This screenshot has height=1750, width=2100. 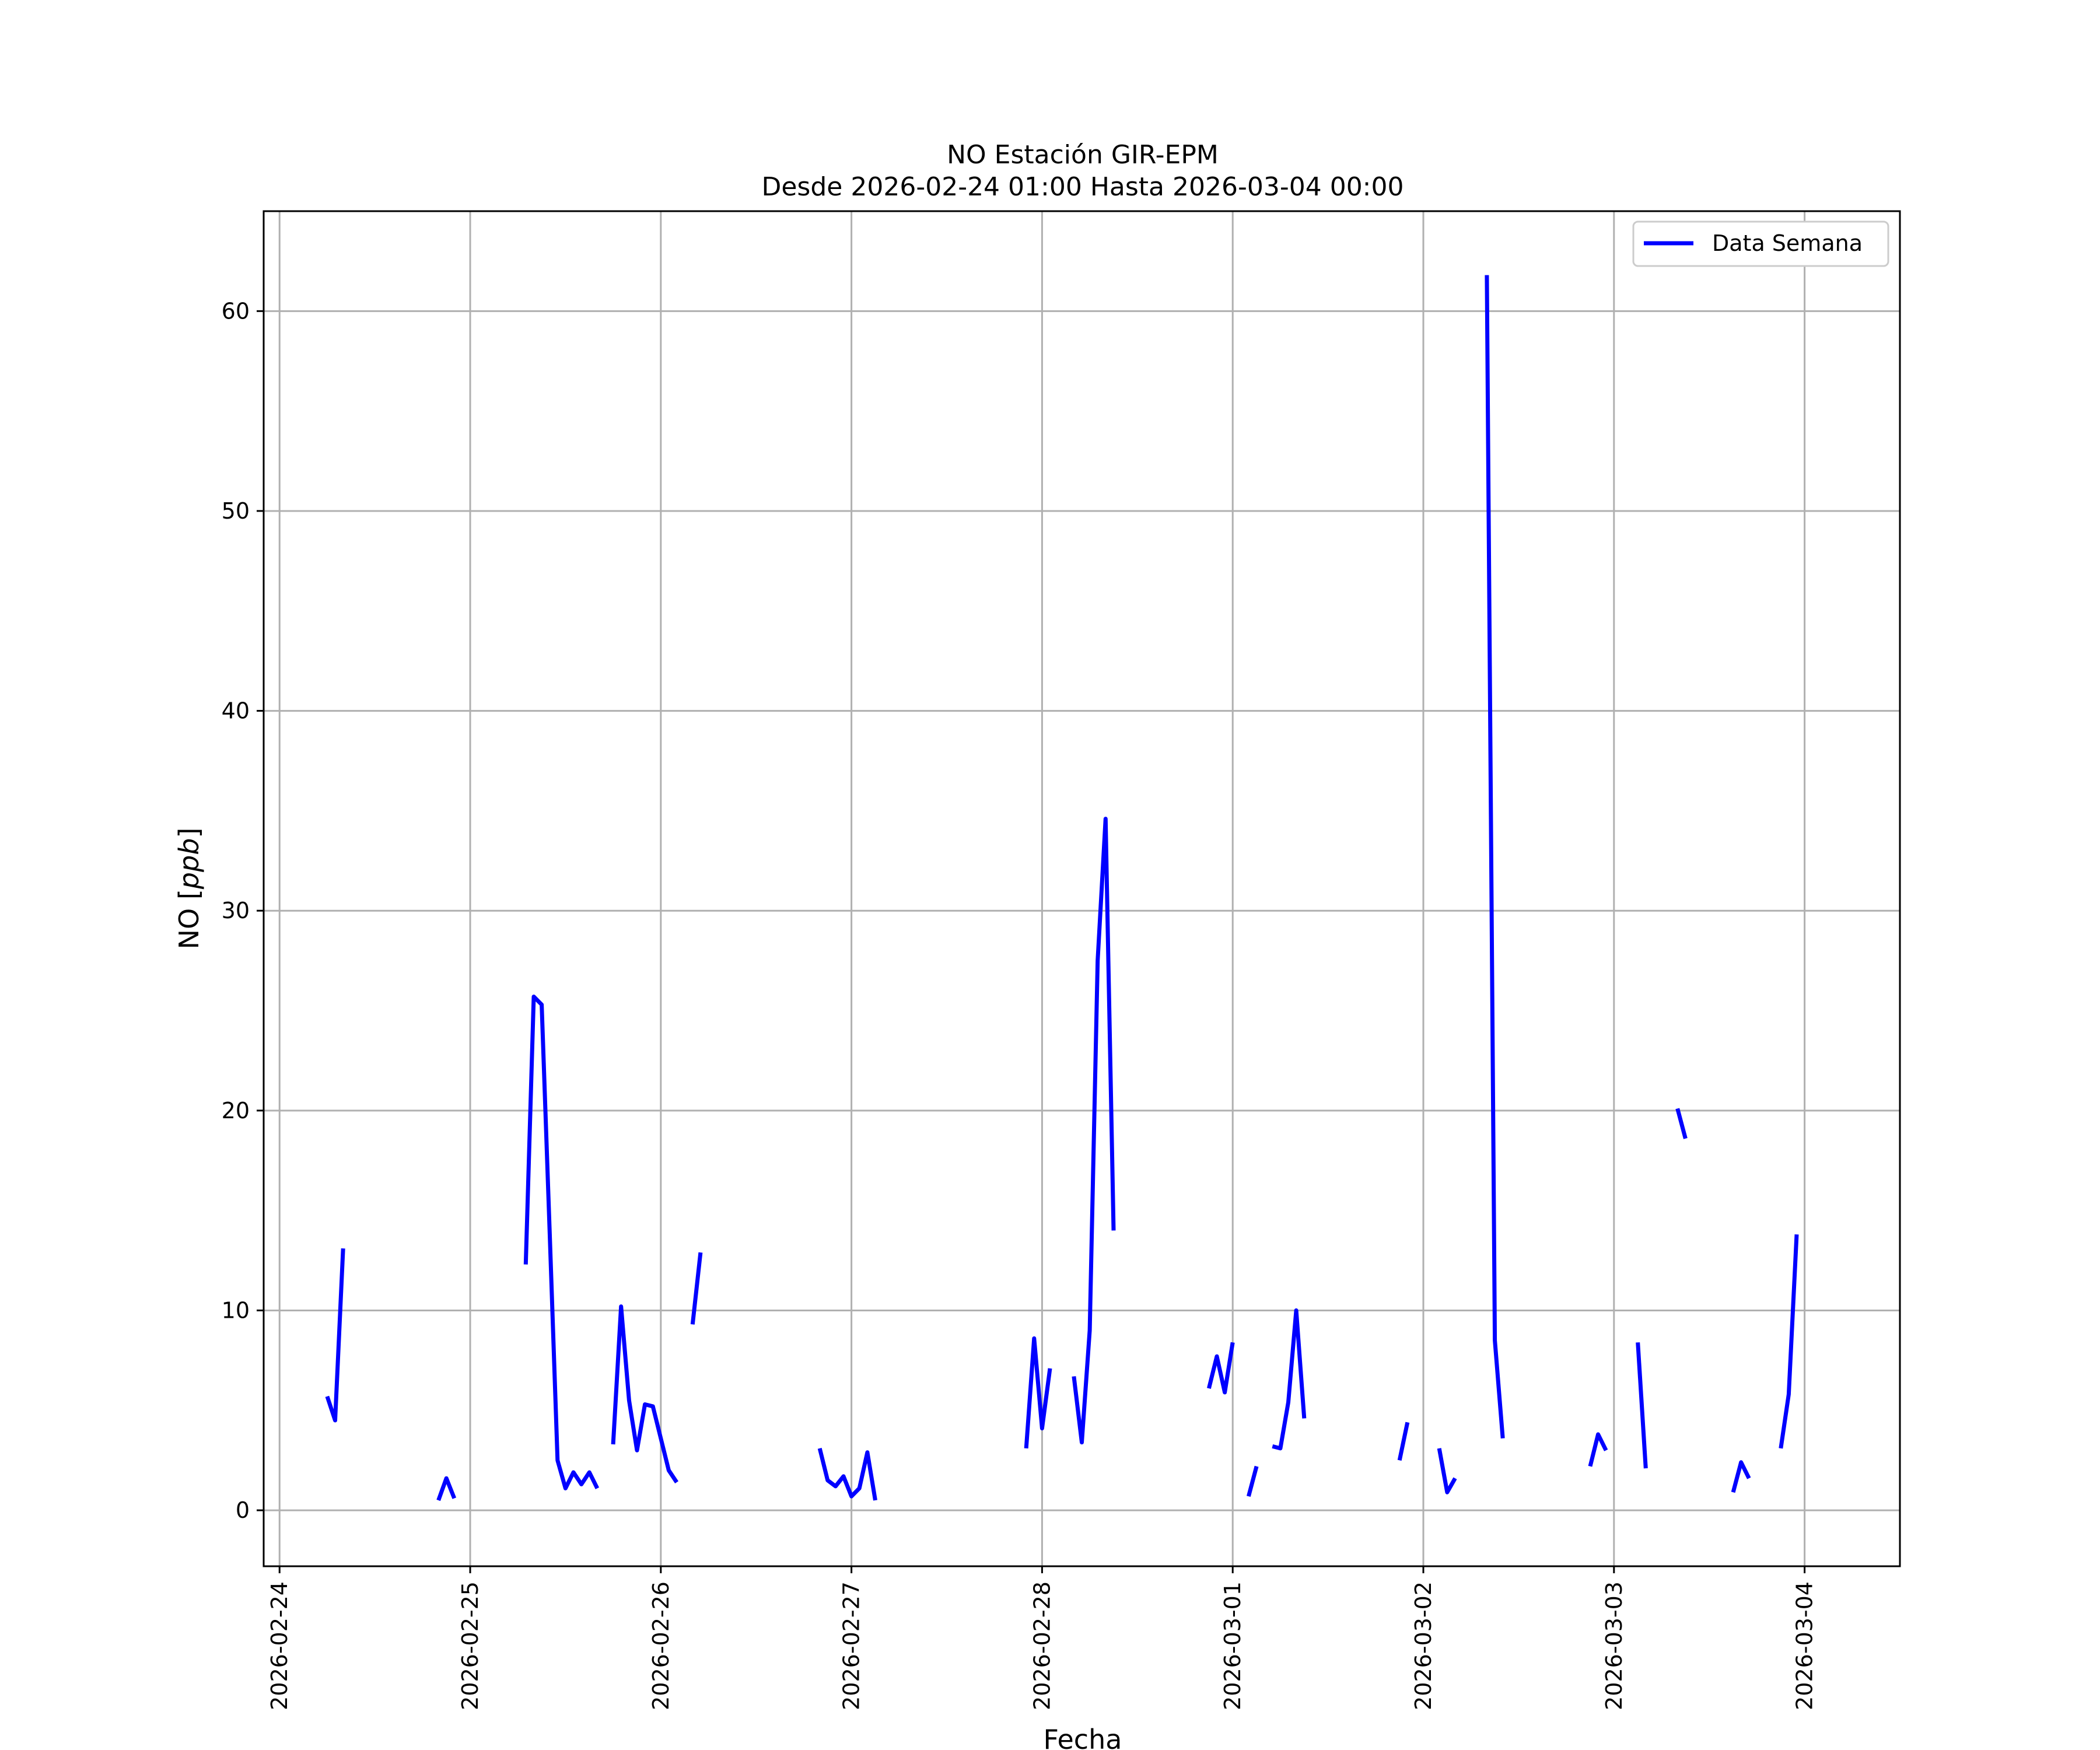 I want to click on y-tick-label: 10, so click(x=236, y=1310).